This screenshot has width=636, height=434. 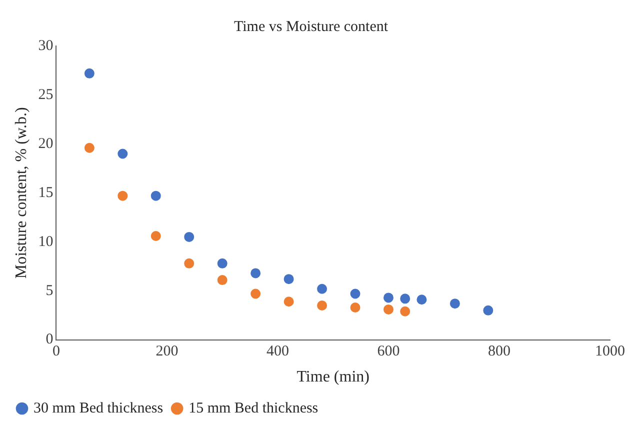 I want to click on y-tick-label: 10, so click(x=46, y=242).